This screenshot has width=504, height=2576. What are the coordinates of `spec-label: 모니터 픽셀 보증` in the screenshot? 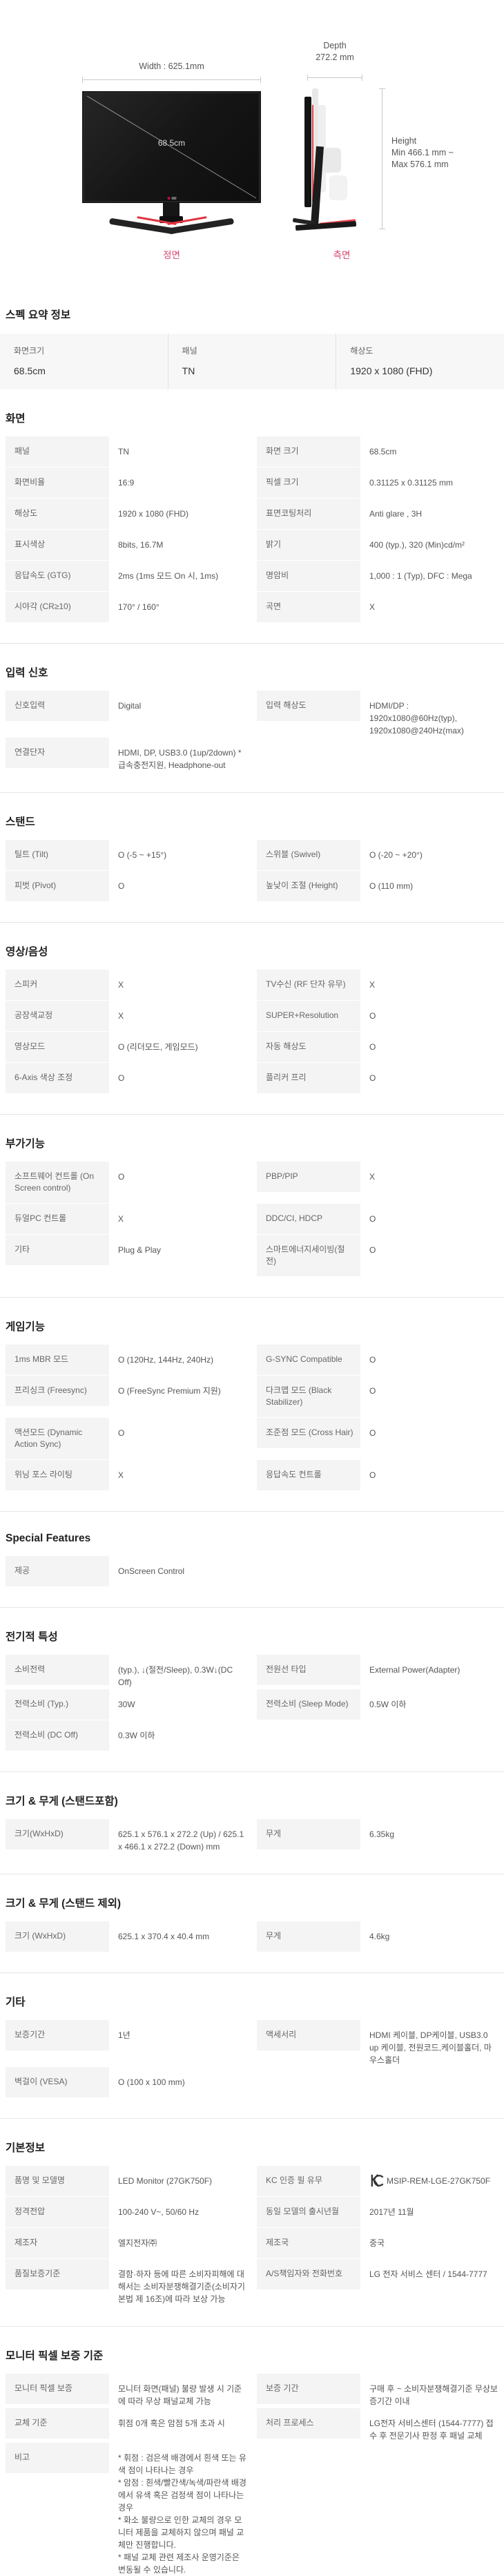 It's located at (57, 2389).